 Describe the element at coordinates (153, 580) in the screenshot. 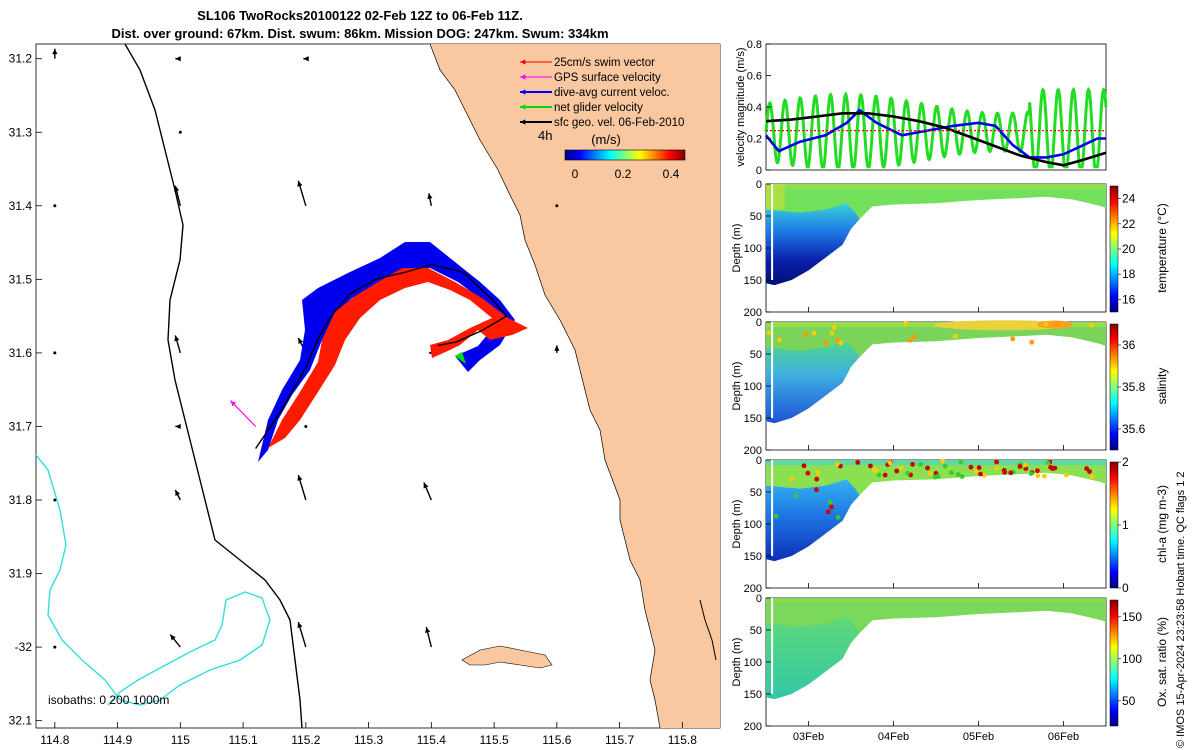

I see `isobath-1000m` at that location.